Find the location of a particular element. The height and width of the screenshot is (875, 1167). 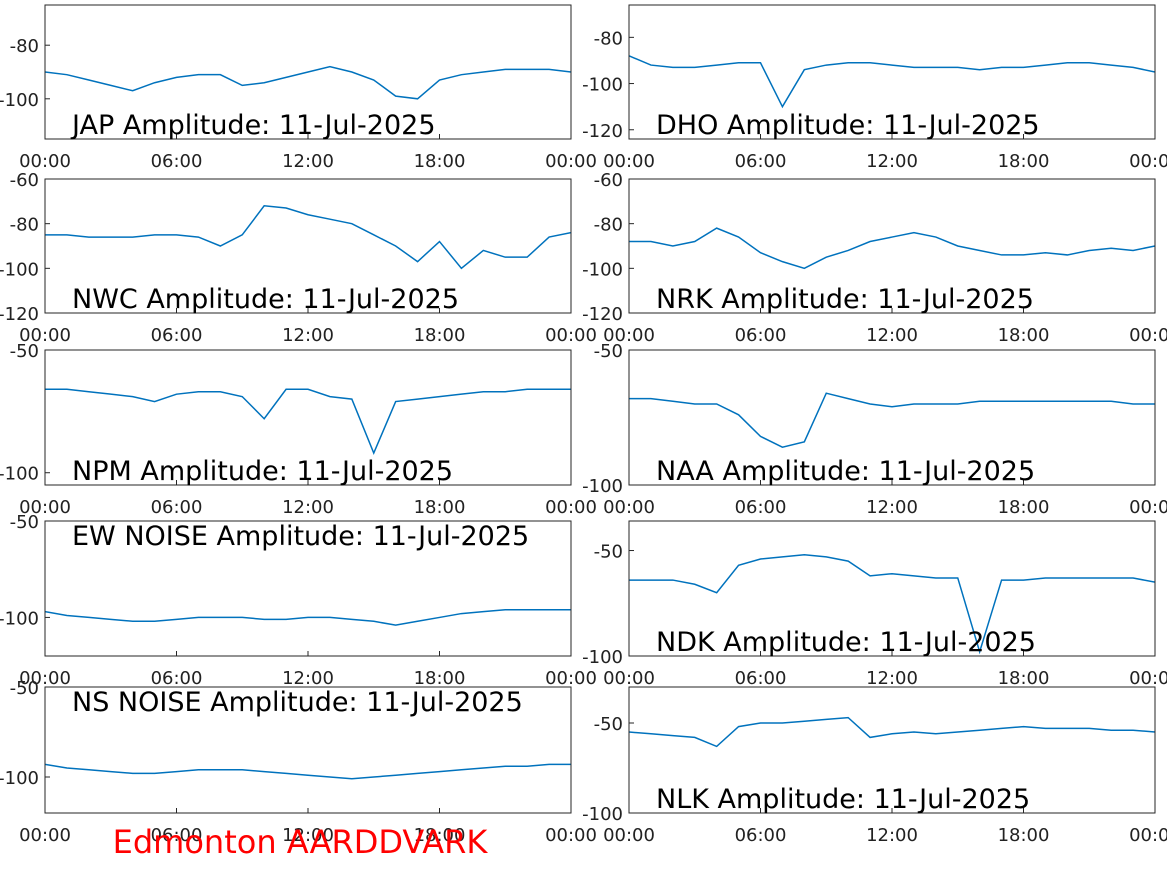

panel-title: NLK Amplitude: 11-Jul-2025 is located at coordinates (843, 799).